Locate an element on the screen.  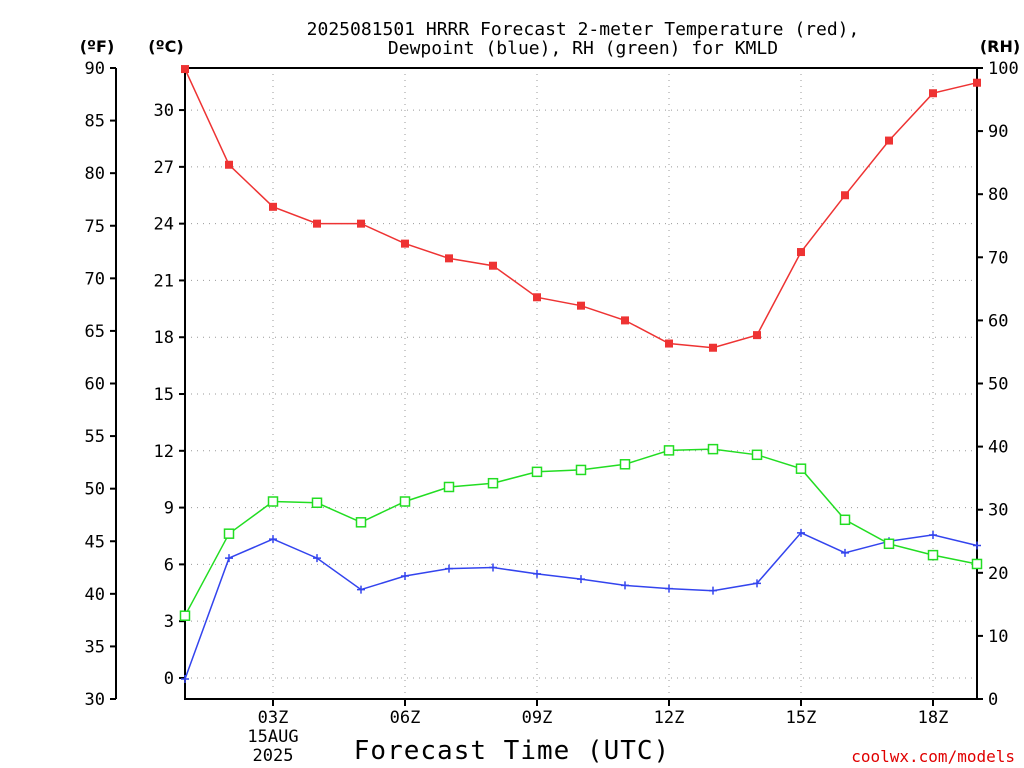
x-tick-date-label: 15AUG is located at coordinates (272, 737).